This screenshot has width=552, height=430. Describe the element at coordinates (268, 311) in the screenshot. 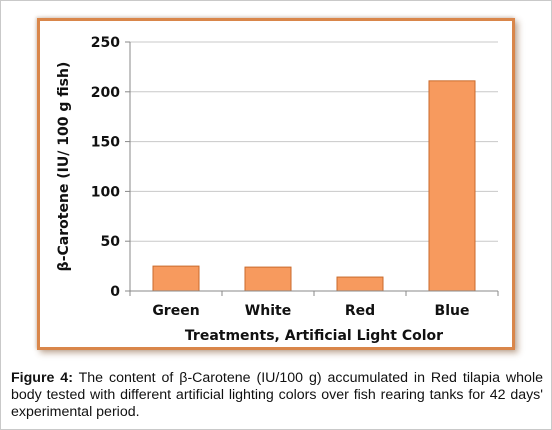

I see `x-tick-label: White` at that location.